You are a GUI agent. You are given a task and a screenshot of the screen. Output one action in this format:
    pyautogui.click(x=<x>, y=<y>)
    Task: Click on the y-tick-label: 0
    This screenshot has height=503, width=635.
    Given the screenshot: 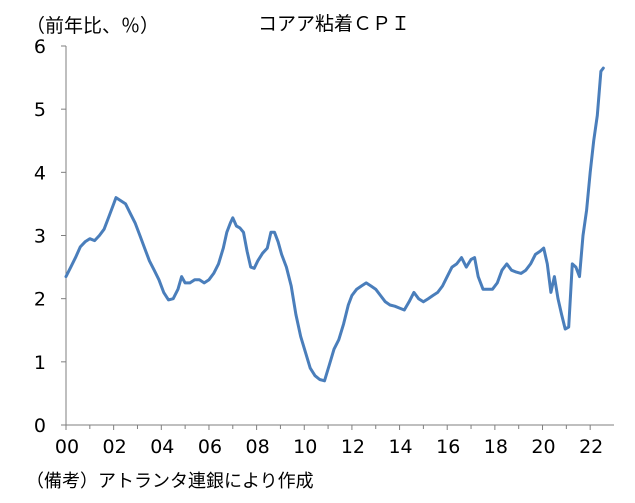 What is the action you would take?
    pyautogui.click(x=40, y=426)
    